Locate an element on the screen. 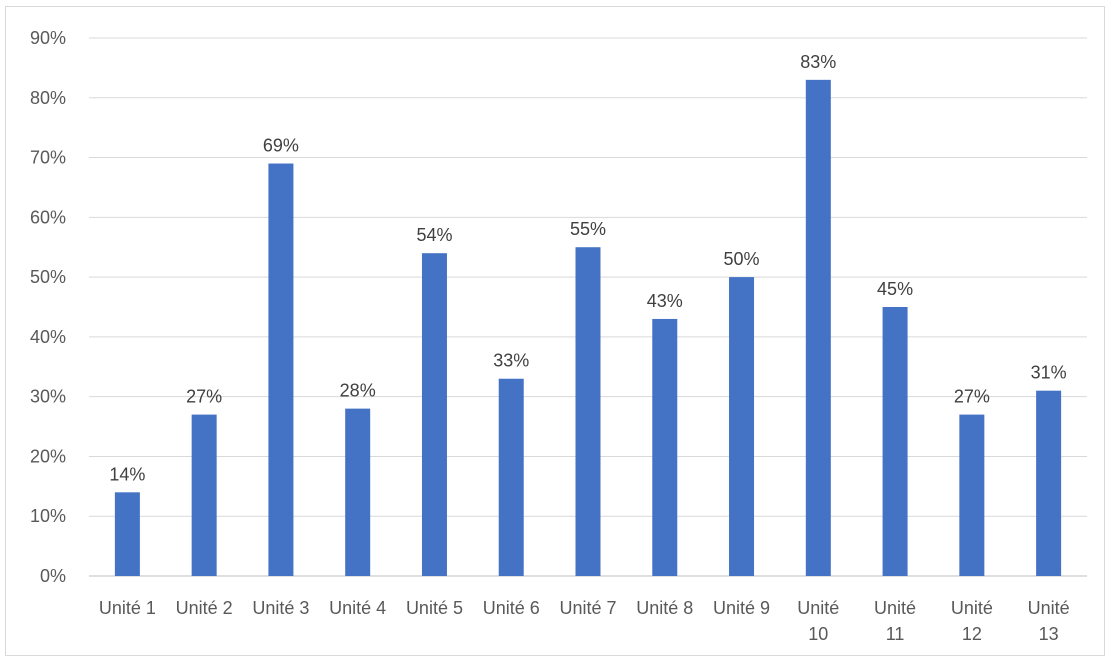 Image resolution: width=1112 pixels, height=662 pixels. x-category-label: Unité 10 is located at coordinates (818, 621).